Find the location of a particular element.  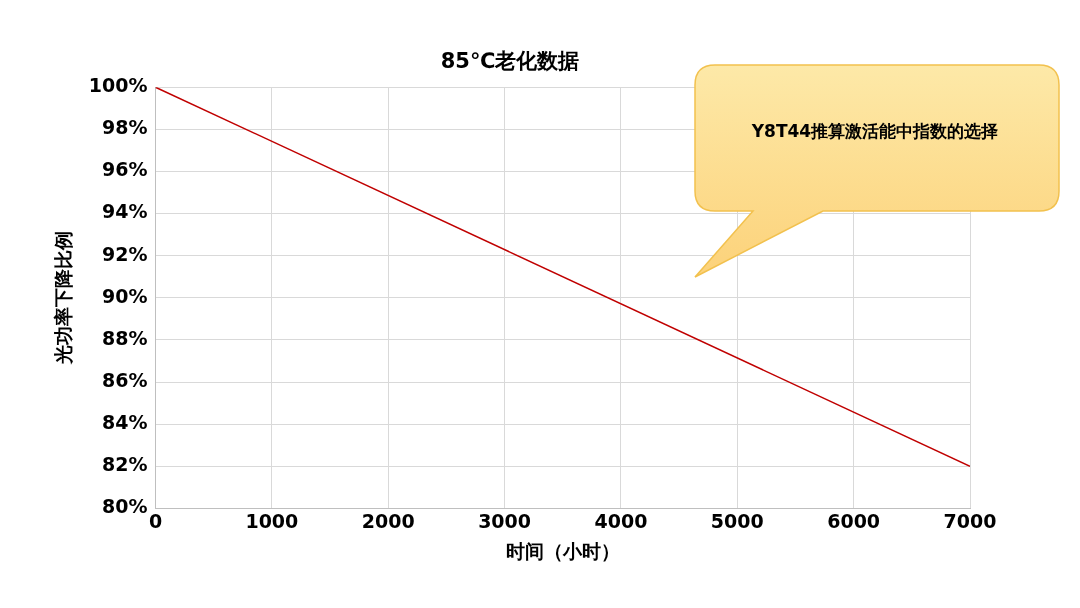

x-tick-label: 3000 is located at coordinates (505, 520).